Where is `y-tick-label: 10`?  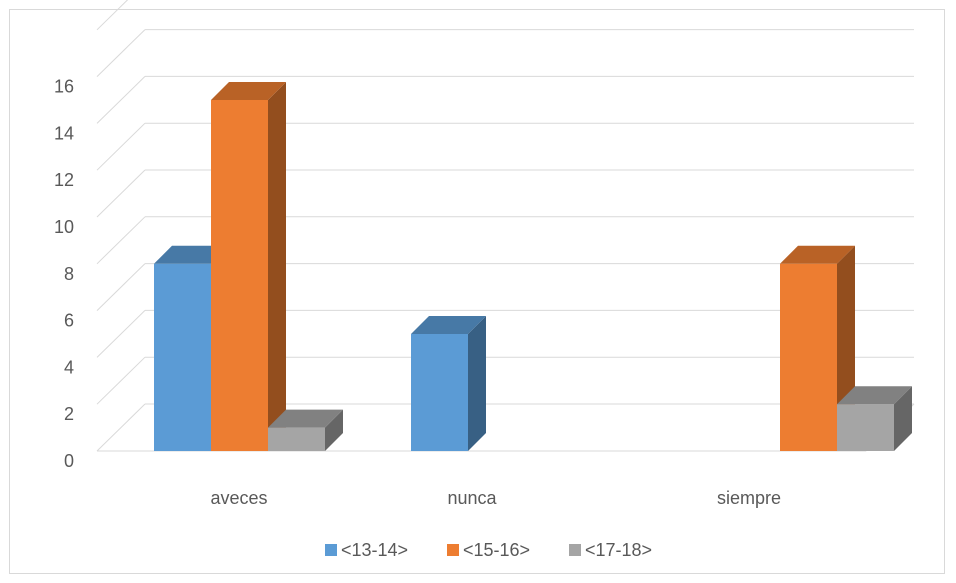
y-tick-label: 10 is located at coordinates (64, 227).